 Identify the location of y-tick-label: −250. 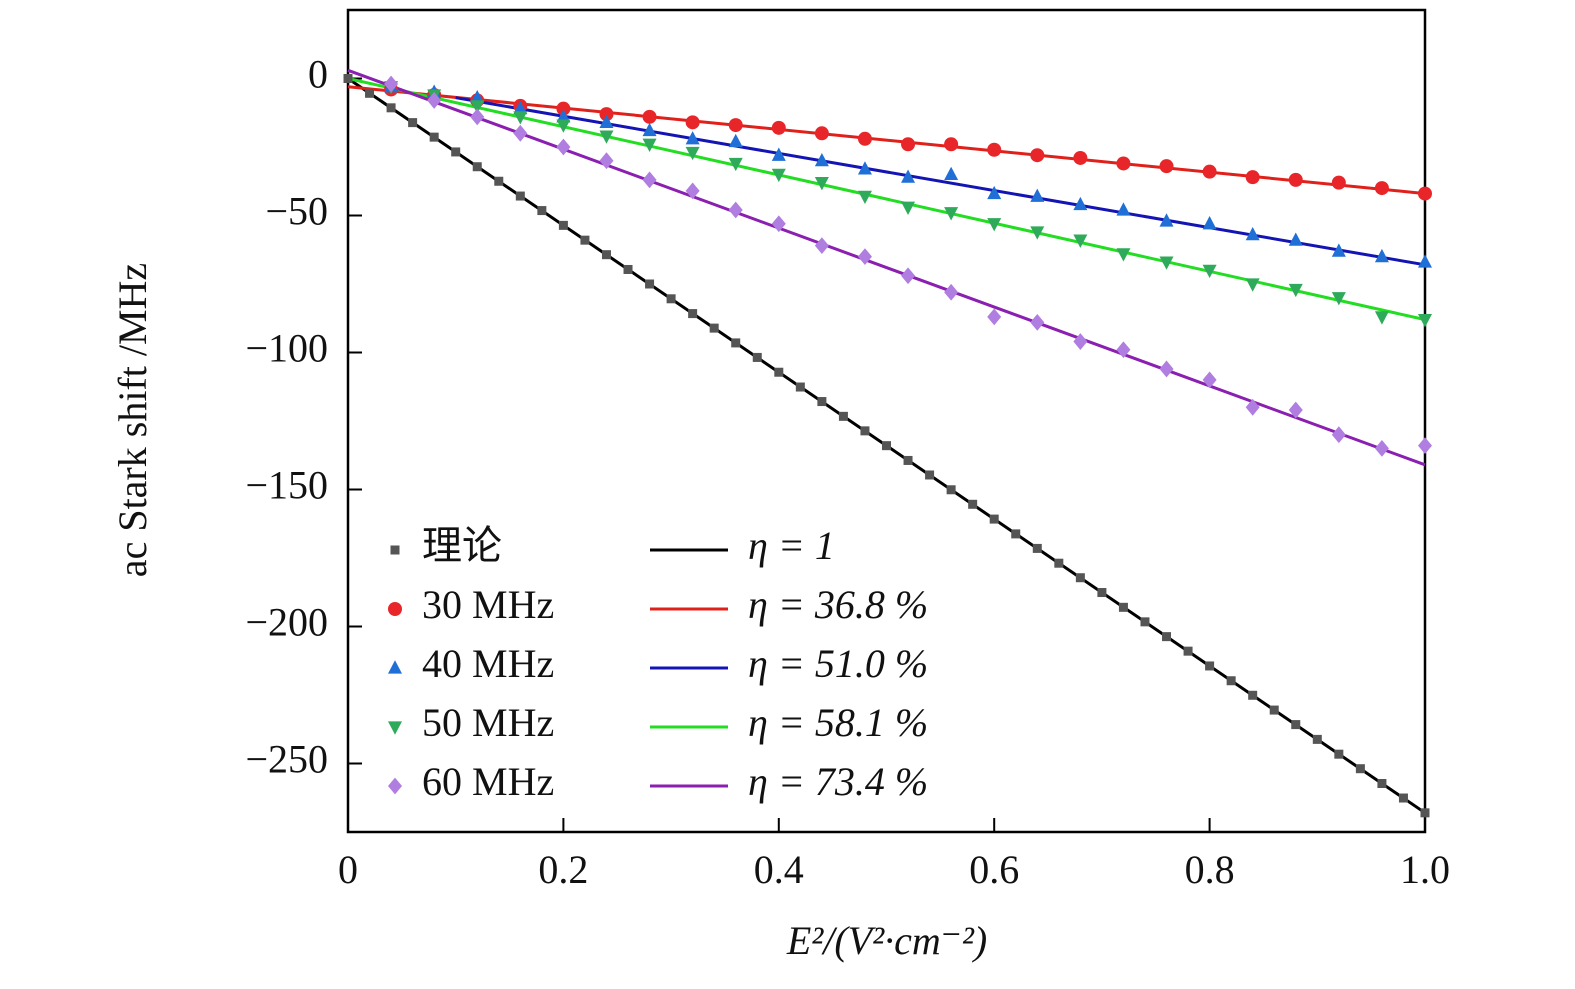
(286, 759).